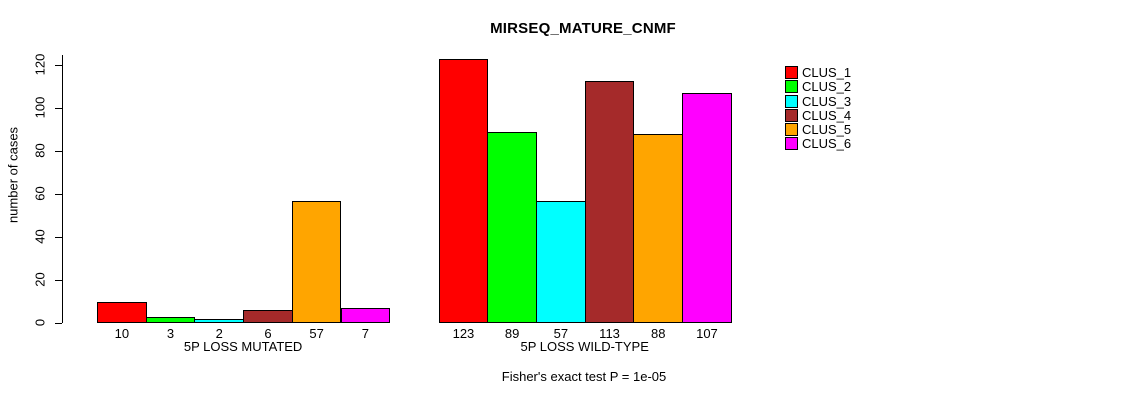  Describe the element at coordinates (268, 333) in the screenshot. I see `bar-value-label: 6` at that location.